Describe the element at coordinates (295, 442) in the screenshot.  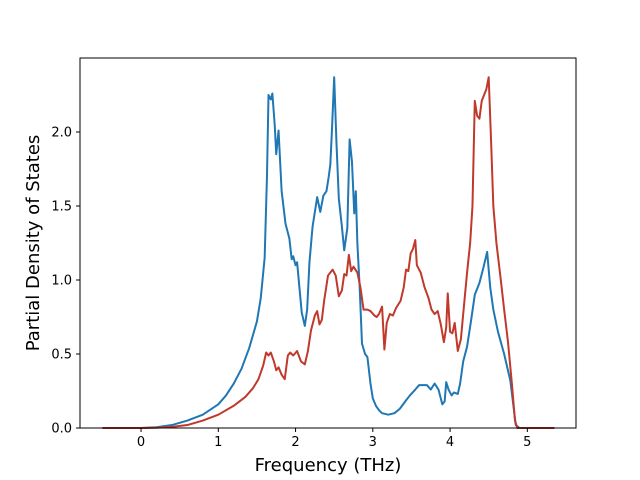
I see `x-tick-label: 2` at that location.